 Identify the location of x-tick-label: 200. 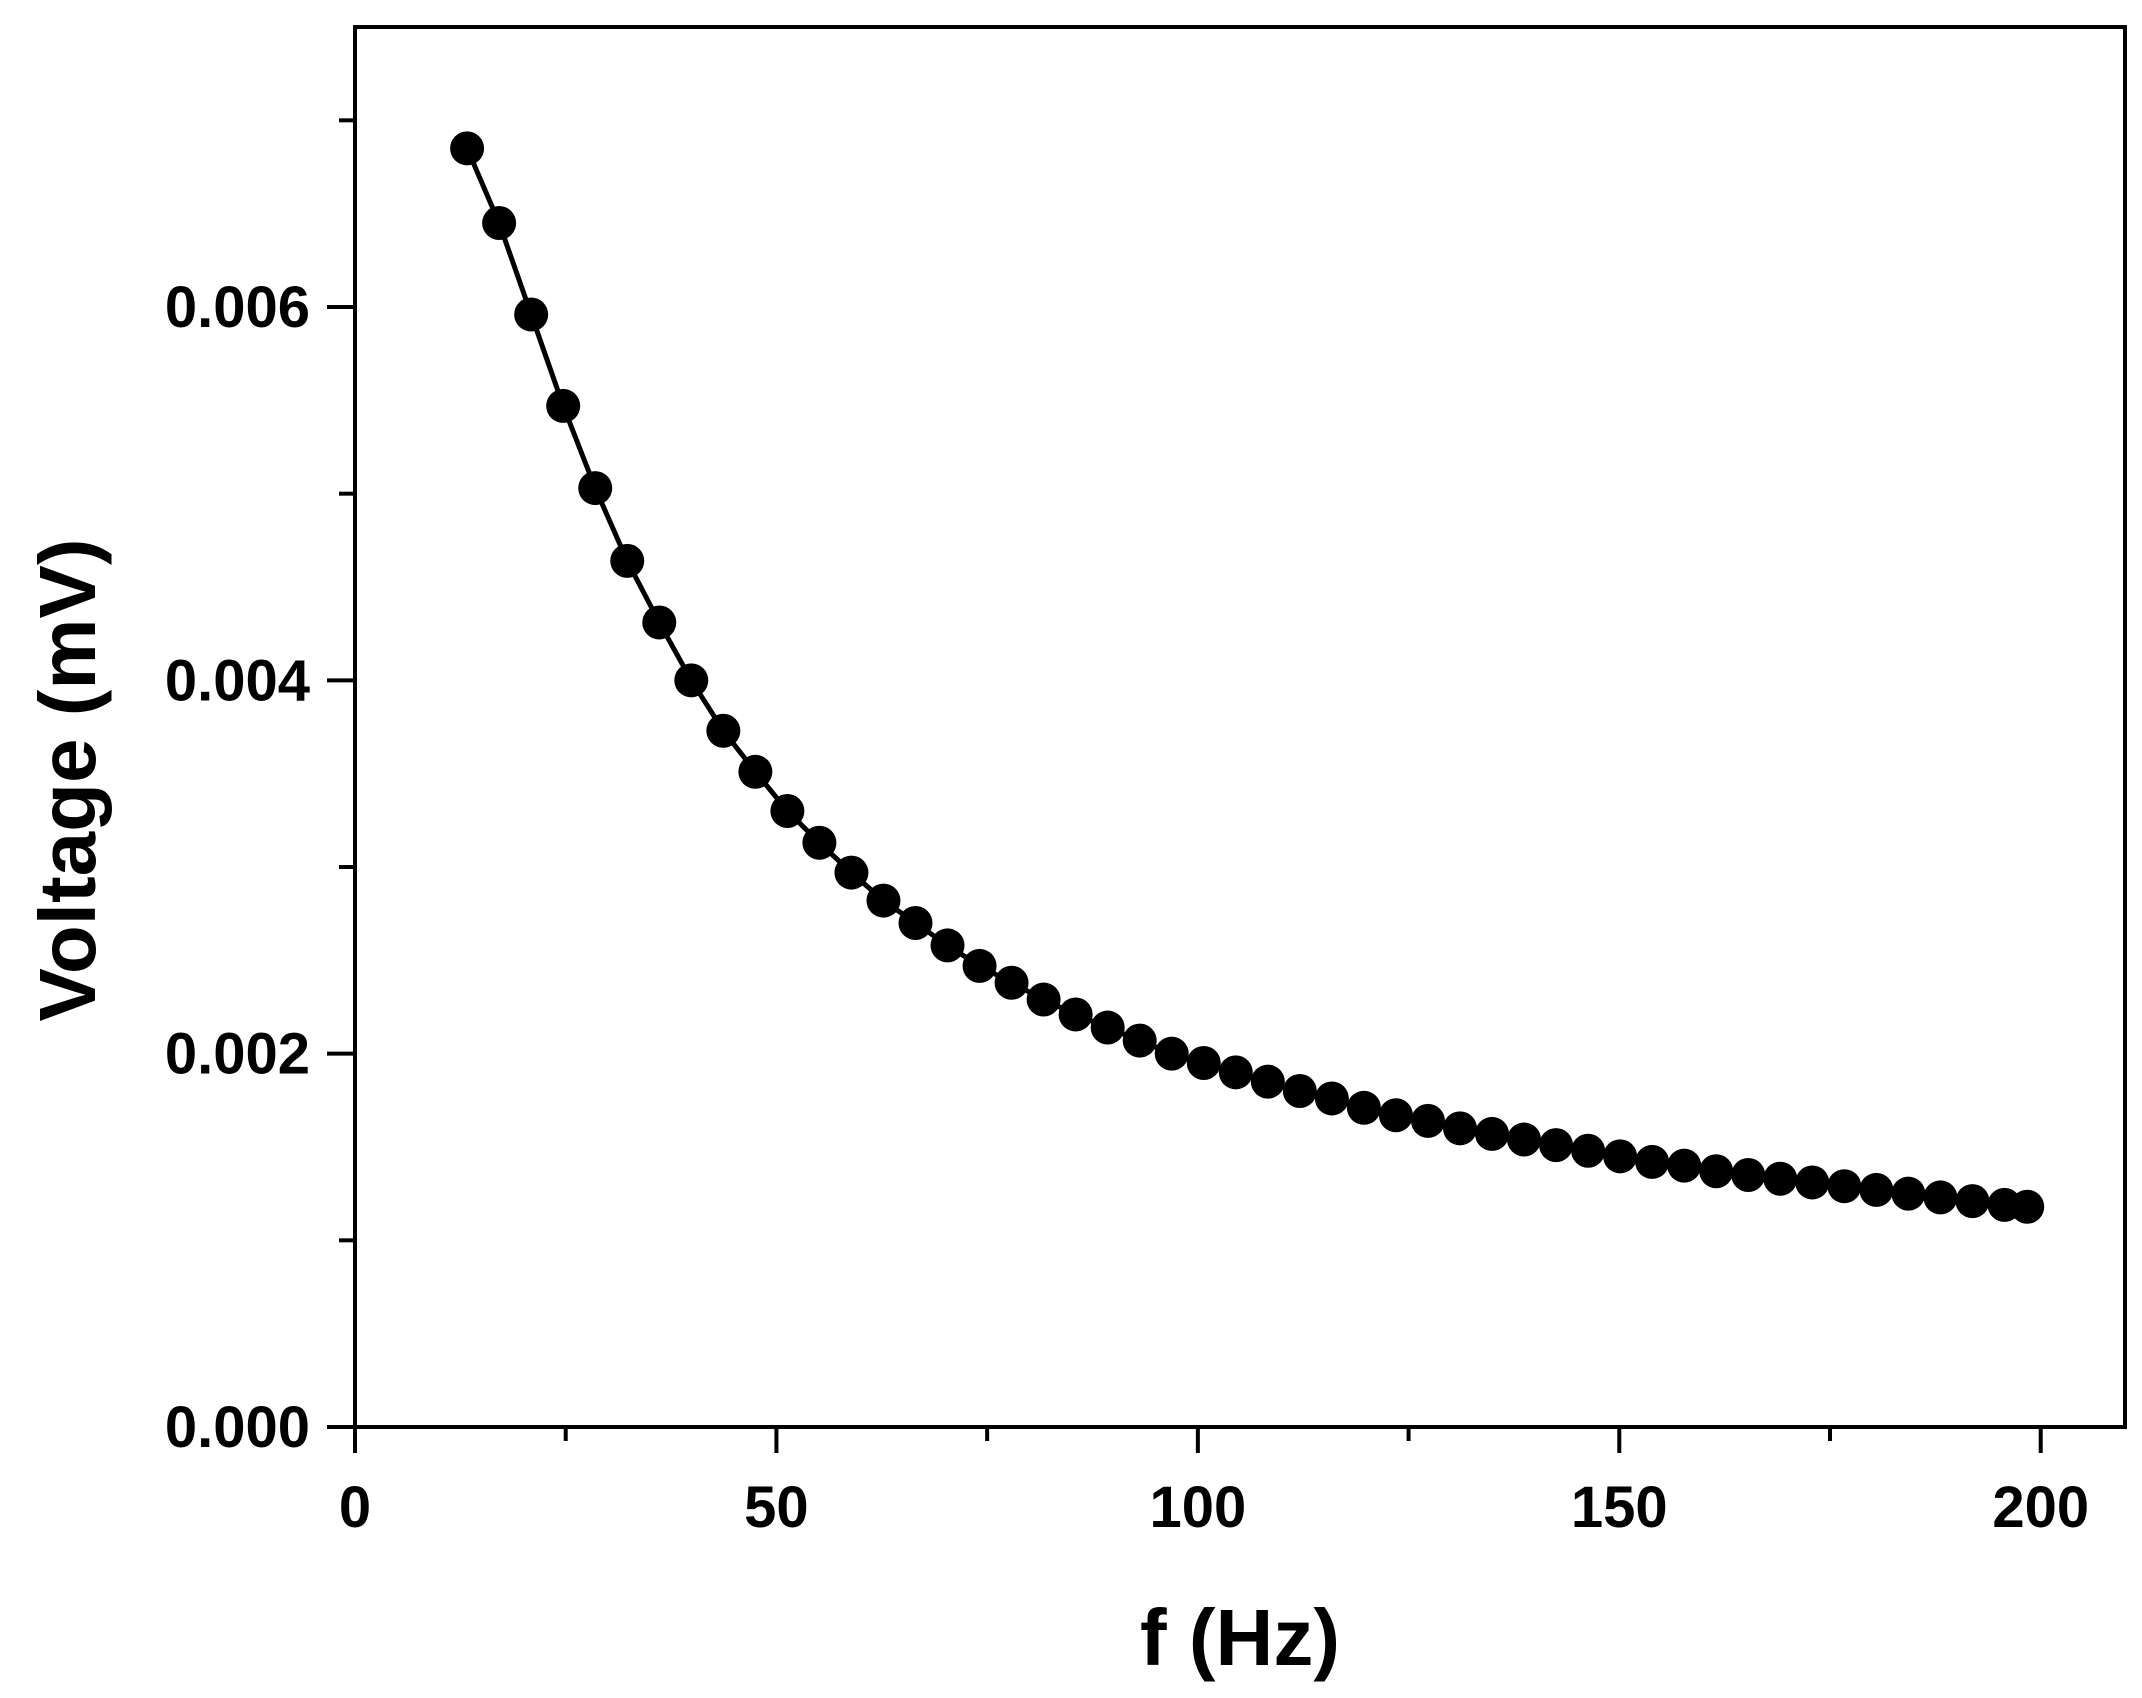
(2040, 1507).